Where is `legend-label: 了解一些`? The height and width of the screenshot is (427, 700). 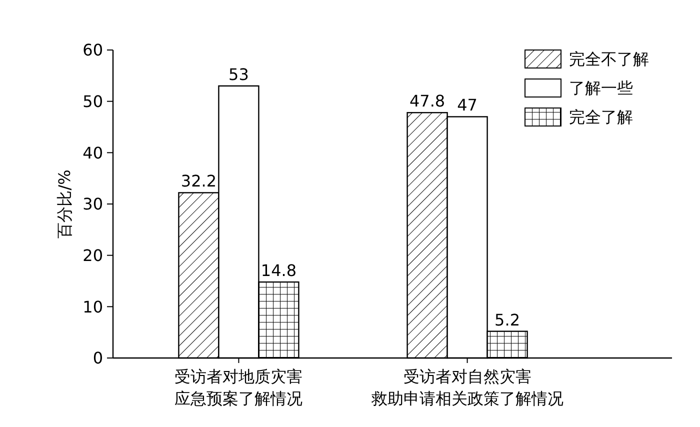 legend-label: 了解一些 is located at coordinates (601, 88).